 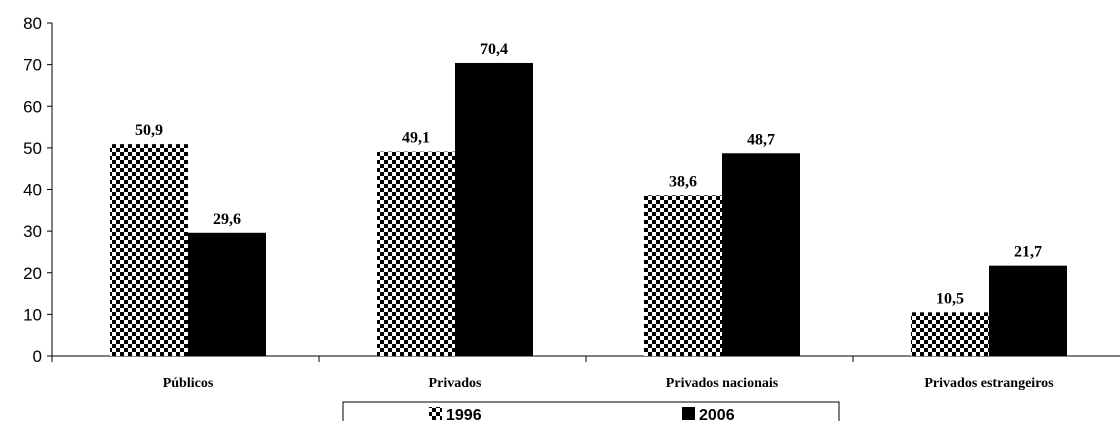 I want to click on x-tick-label: Privados, so click(x=455, y=383).